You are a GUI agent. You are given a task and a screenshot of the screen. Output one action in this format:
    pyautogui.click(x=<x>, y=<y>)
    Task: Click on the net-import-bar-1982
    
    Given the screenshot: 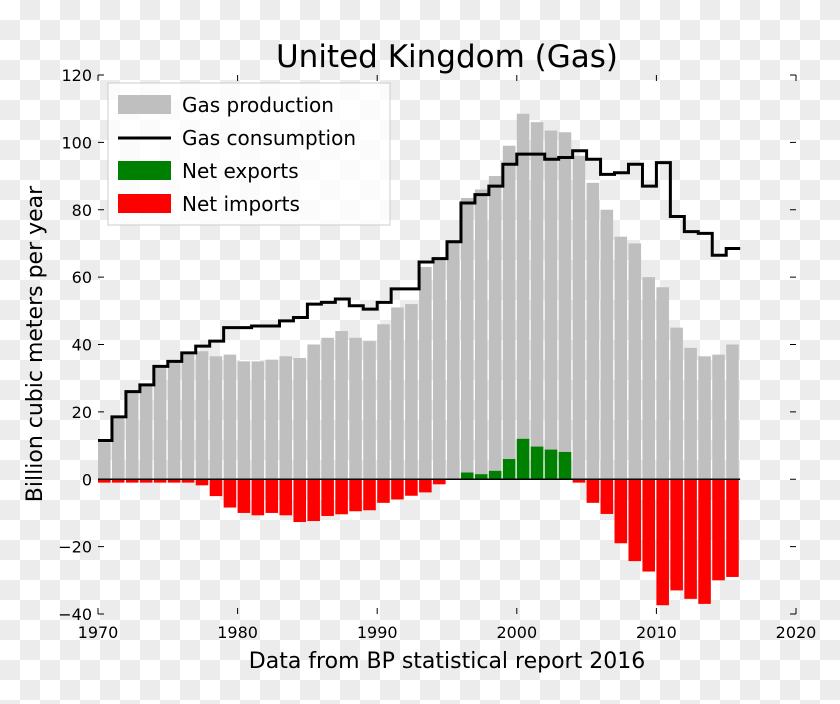 What is the action you would take?
    pyautogui.click(x=272, y=496)
    